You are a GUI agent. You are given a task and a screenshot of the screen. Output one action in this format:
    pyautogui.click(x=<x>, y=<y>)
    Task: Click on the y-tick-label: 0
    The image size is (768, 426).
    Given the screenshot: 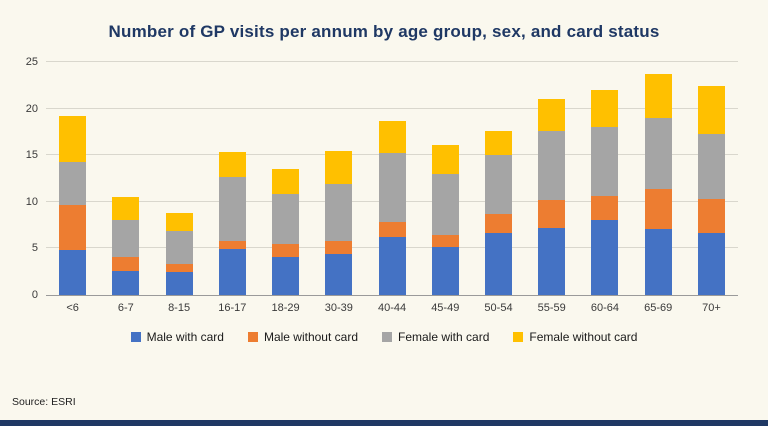 What is the action you would take?
    pyautogui.click(x=34, y=295)
    